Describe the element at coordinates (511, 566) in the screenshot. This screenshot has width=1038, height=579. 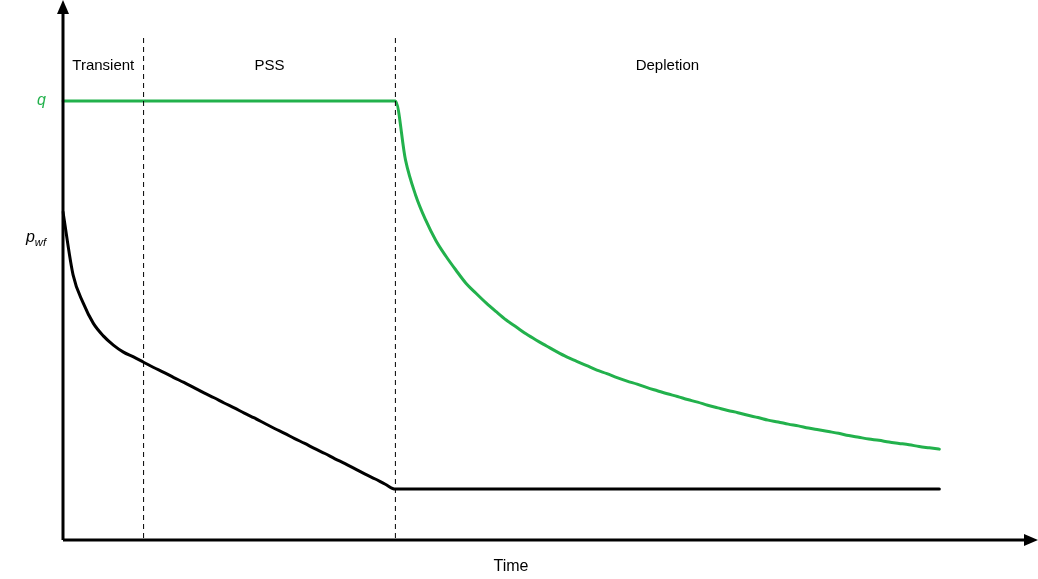
I see `x-axis-title: Time` at that location.